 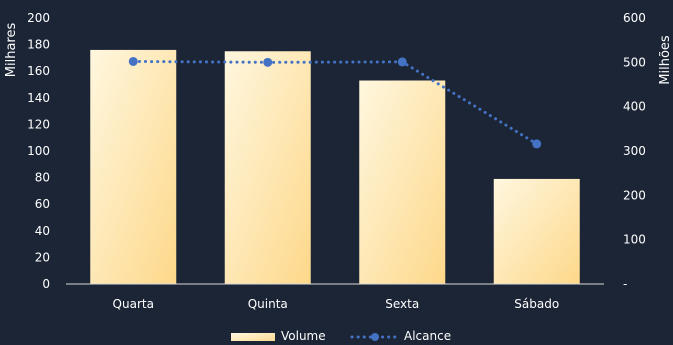 I want to click on y-tick-label: 20, so click(x=42, y=257).